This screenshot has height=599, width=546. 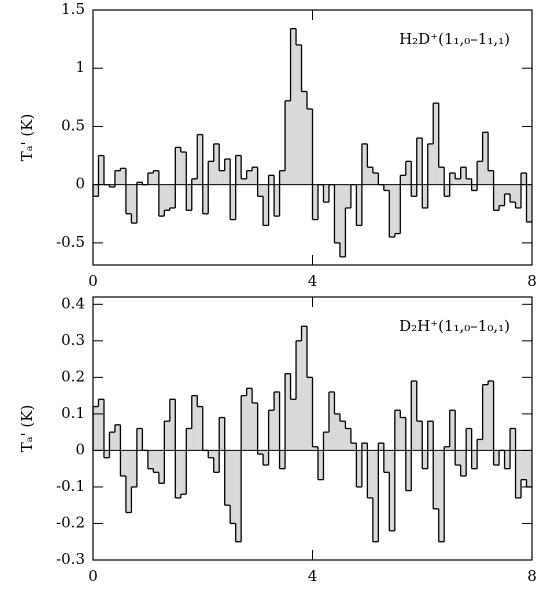 What do you see at coordinates (313, 281) in the screenshot?
I see `x-tick-label: 4` at bounding box center [313, 281].